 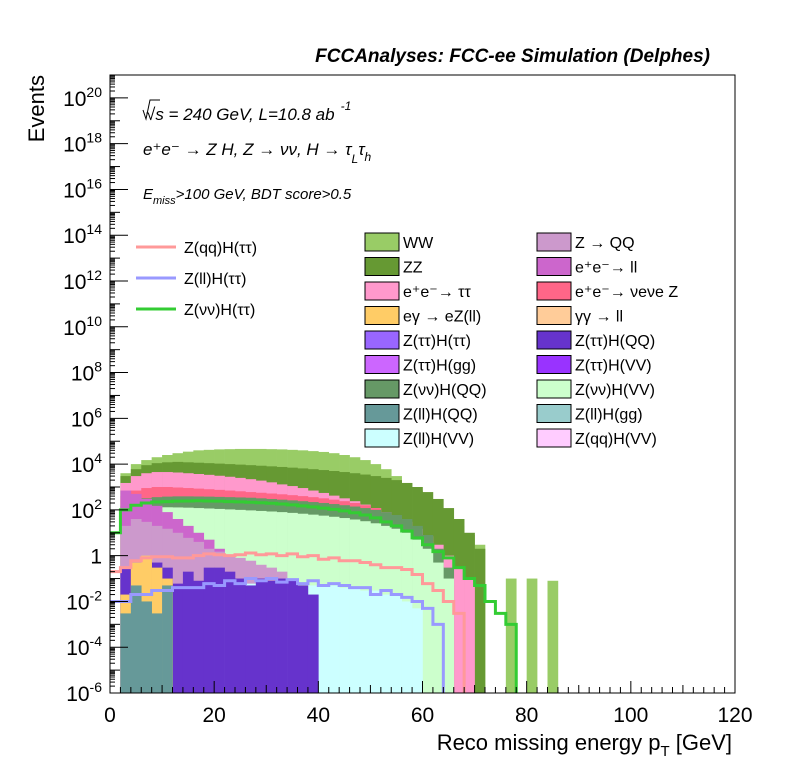 I want to click on y-tick-label: 10¹⁰, so click(x=82, y=326).